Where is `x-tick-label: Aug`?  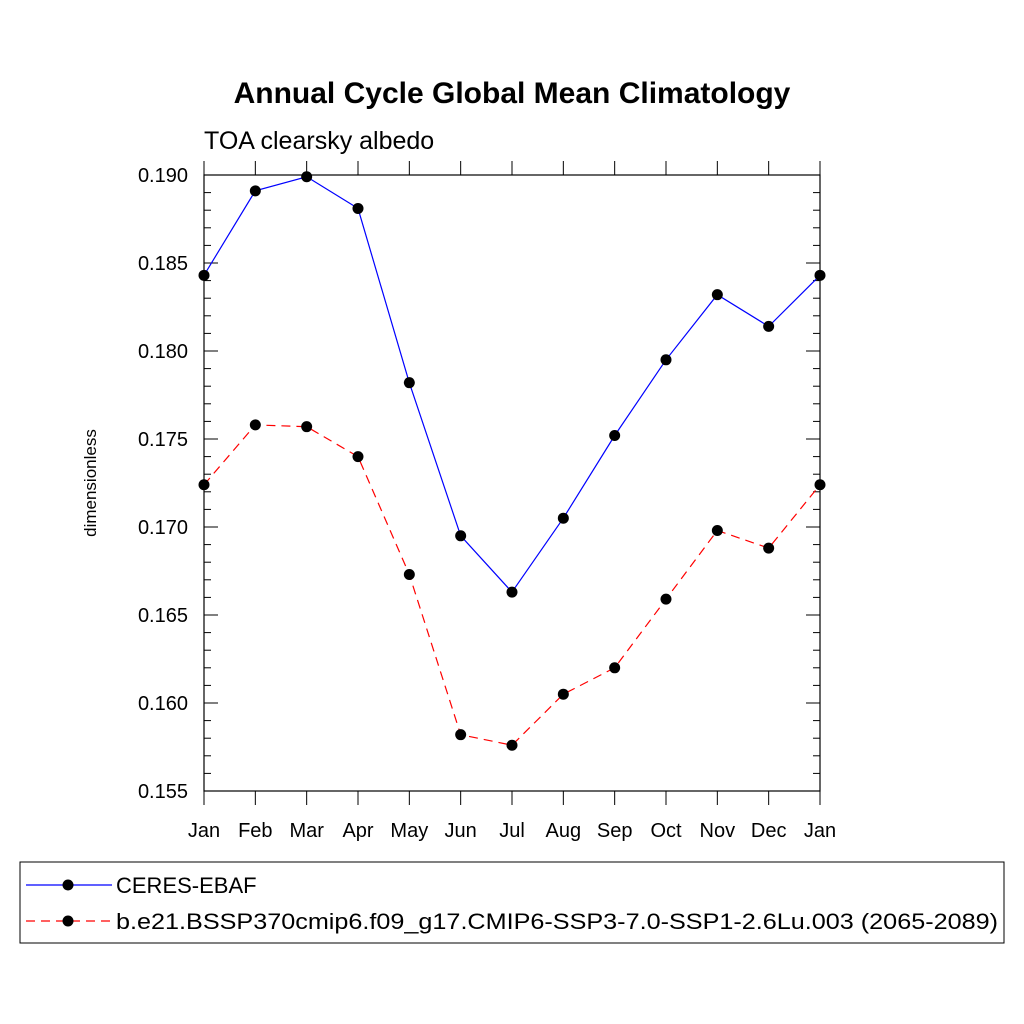 x-tick-label: Aug is located at coordinates (564, 831).